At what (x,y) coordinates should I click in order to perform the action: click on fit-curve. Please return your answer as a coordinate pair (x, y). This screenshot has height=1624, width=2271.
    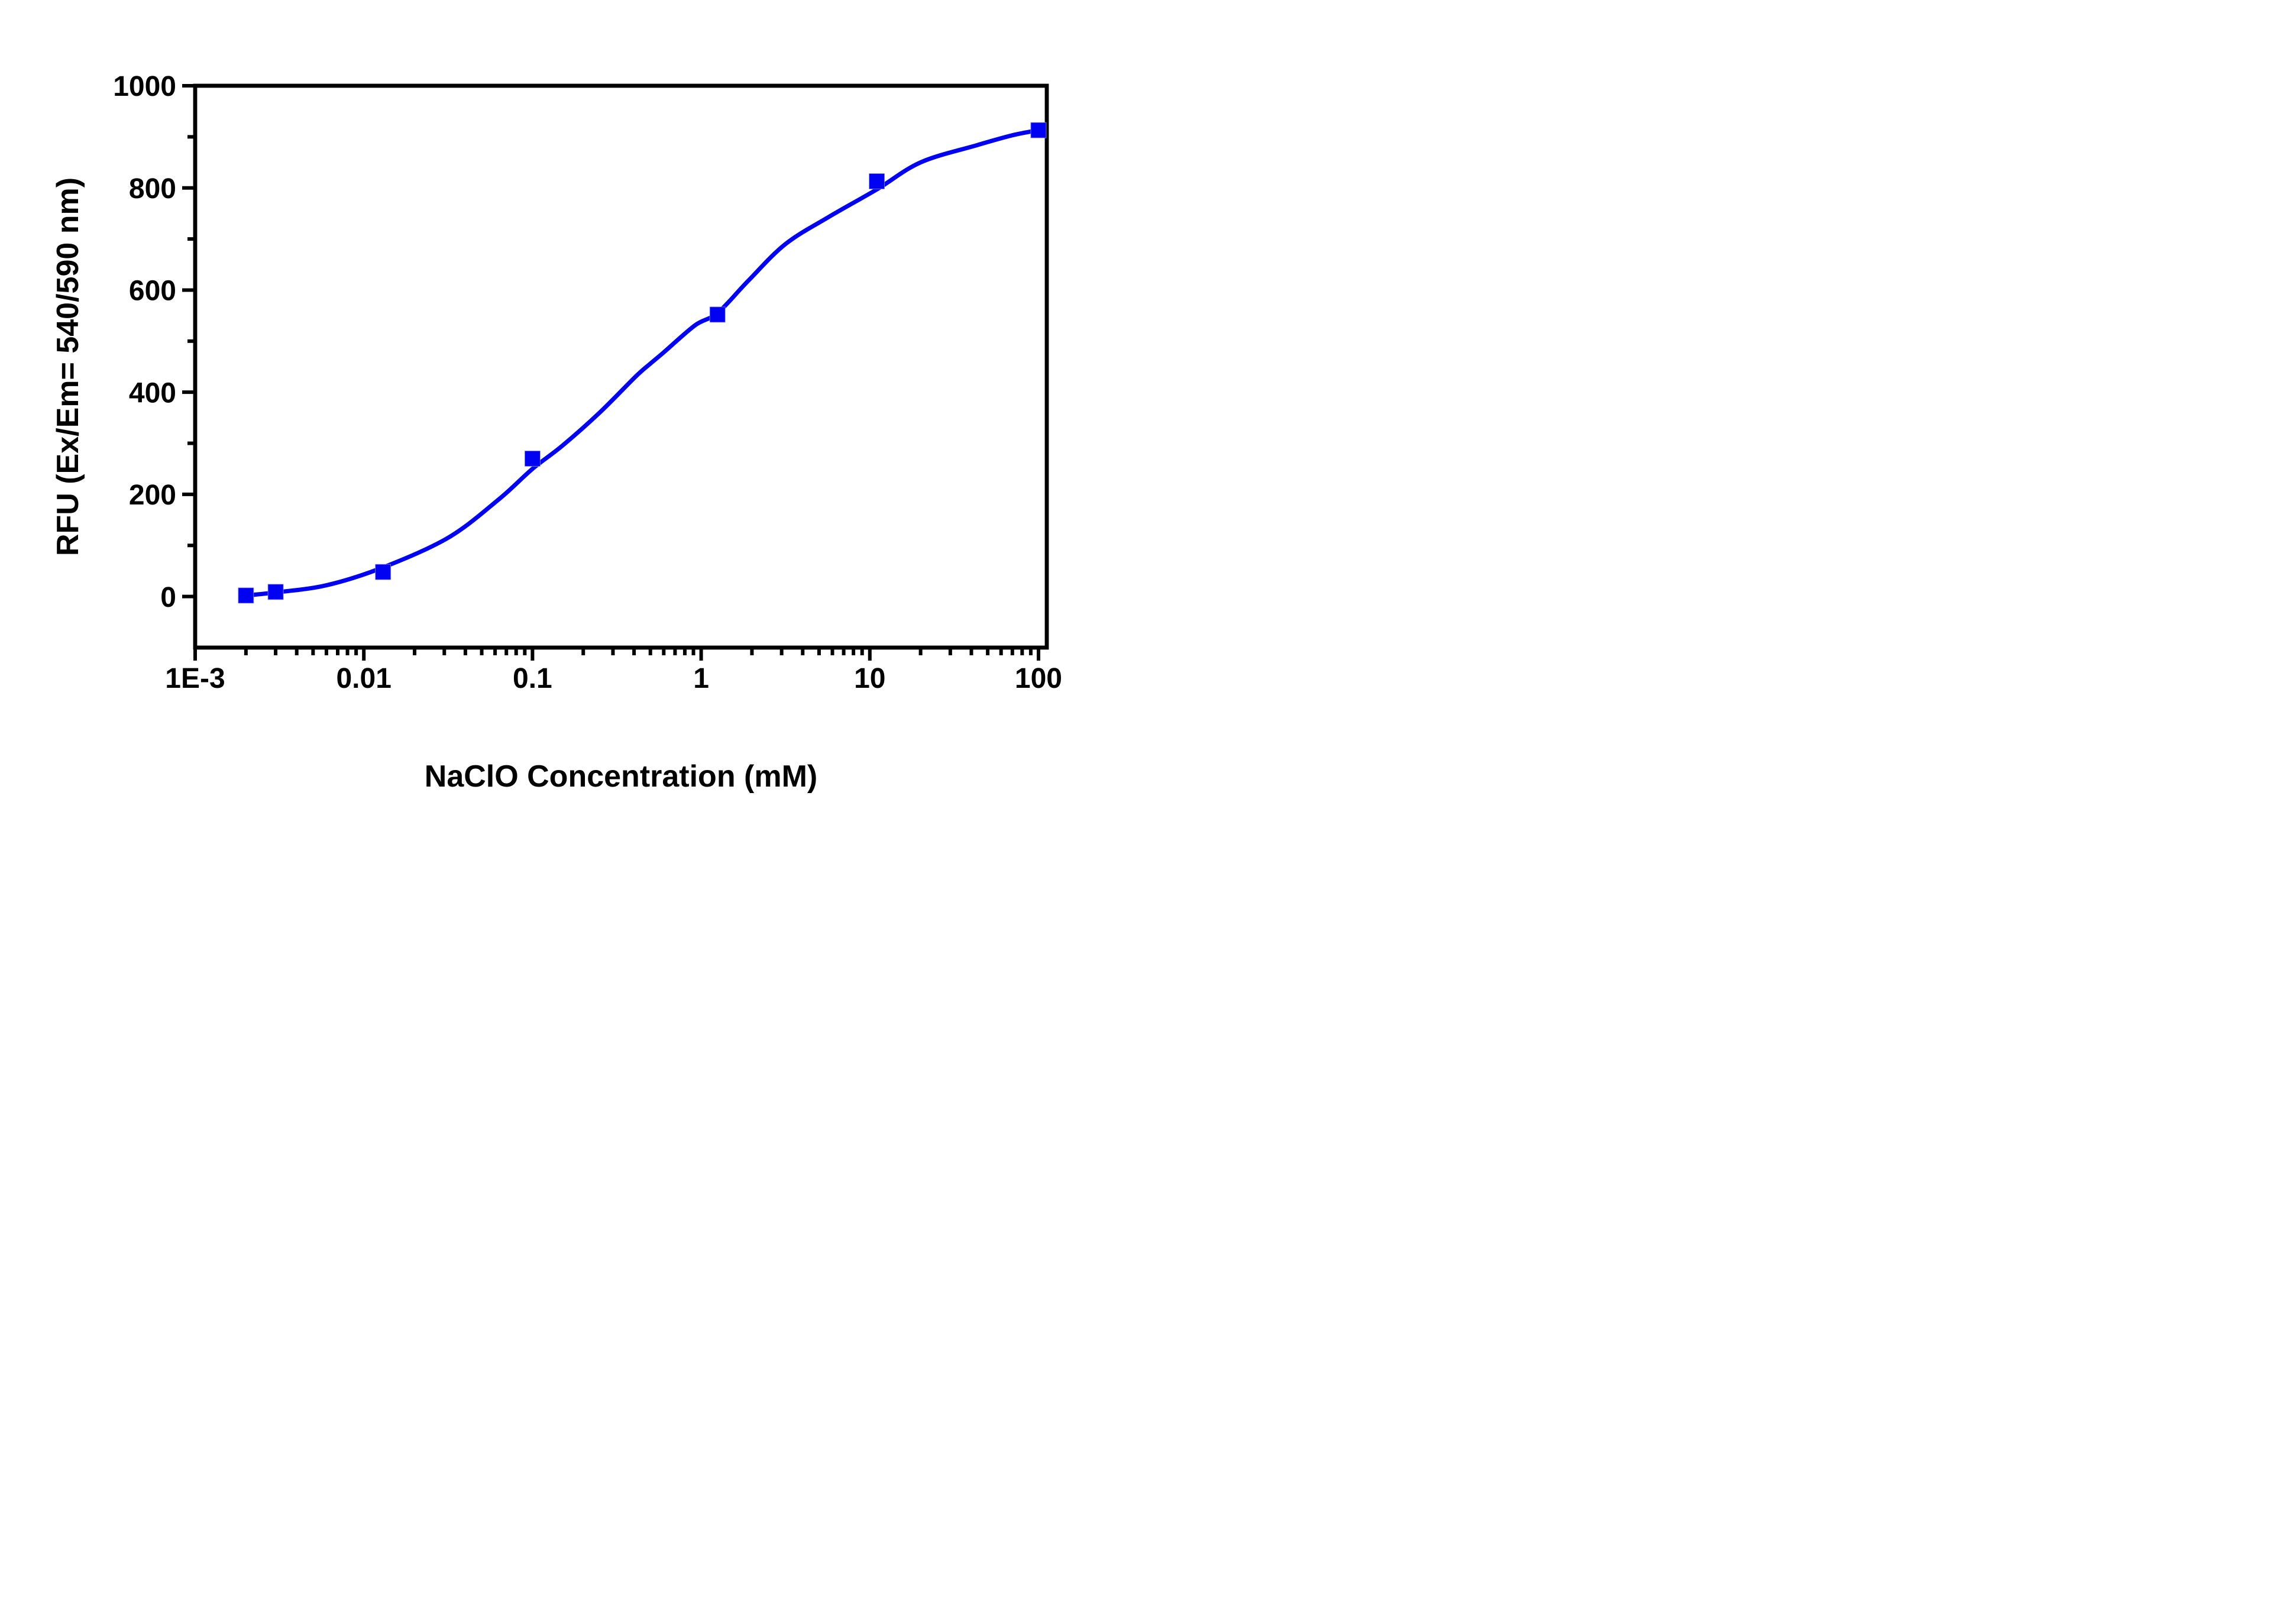
    Looking at the image, I should click on (643, 363).